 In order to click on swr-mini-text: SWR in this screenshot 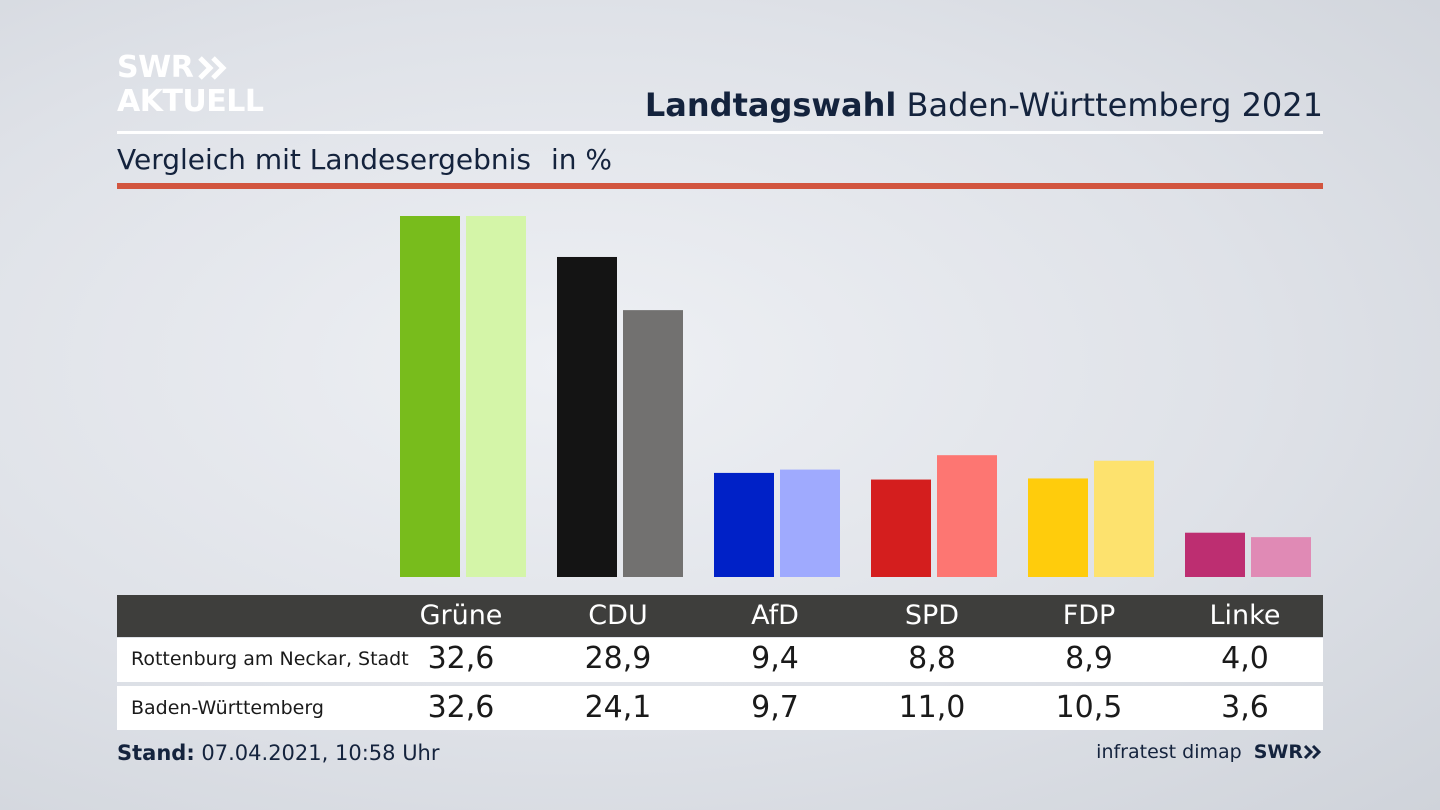, I will do `click(1278, 752)`.